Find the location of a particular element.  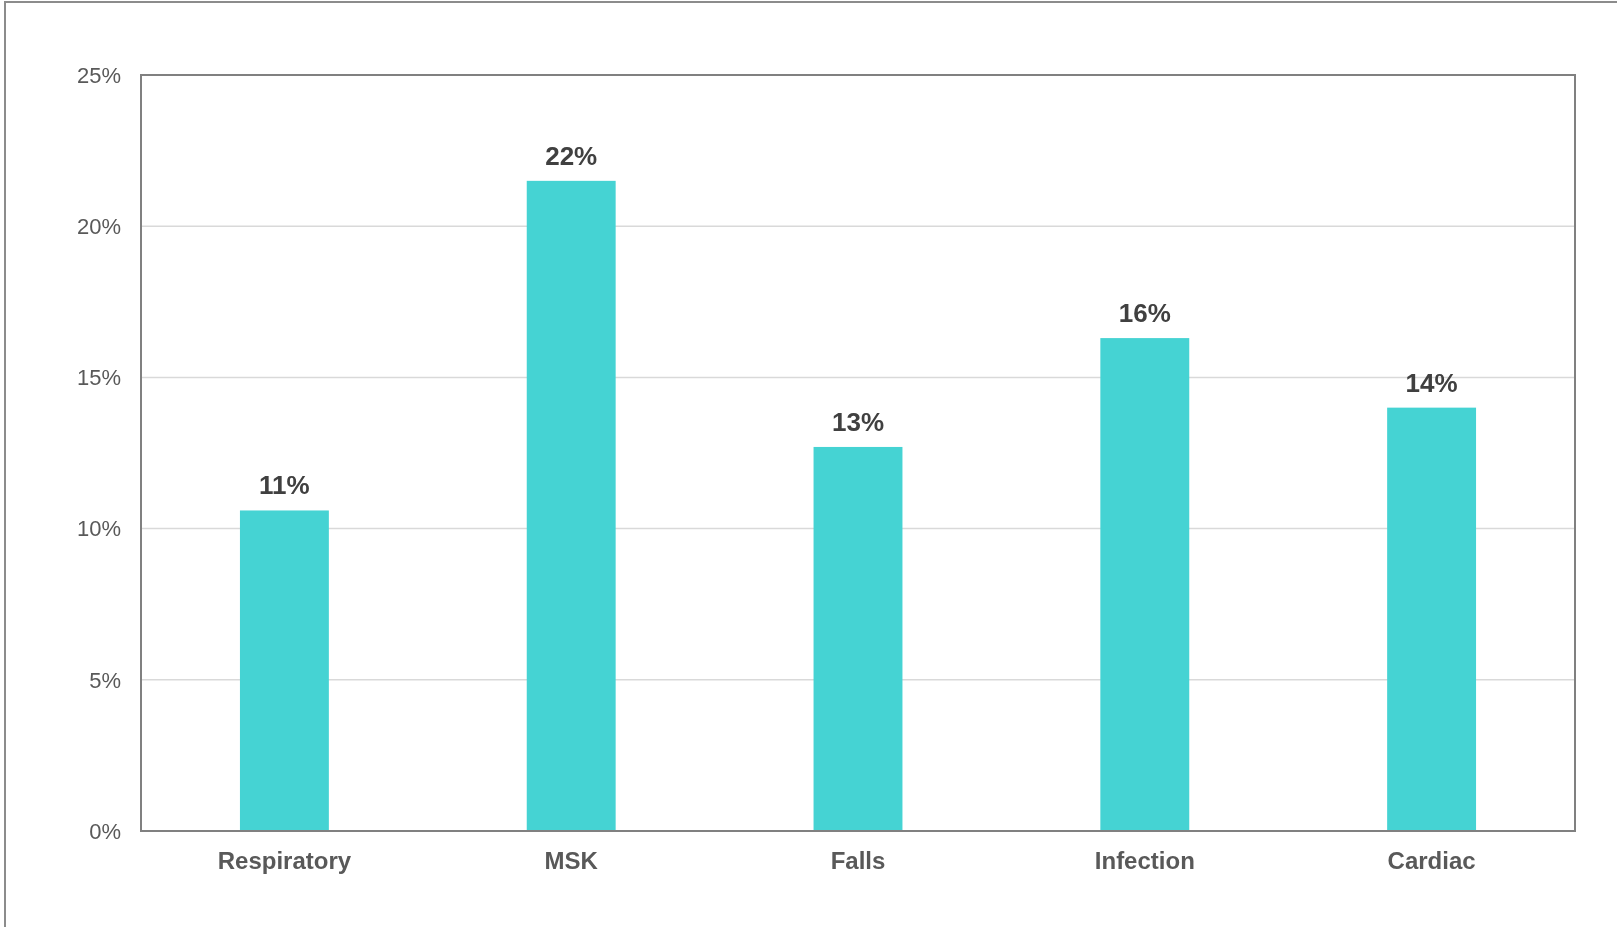

y-tick-label: 15% is located at coordinates (98, 378).